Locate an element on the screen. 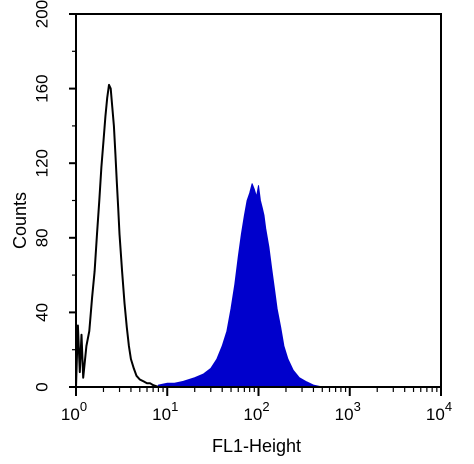  x-tick-label: 10³ is located at coordinates (348, 411).